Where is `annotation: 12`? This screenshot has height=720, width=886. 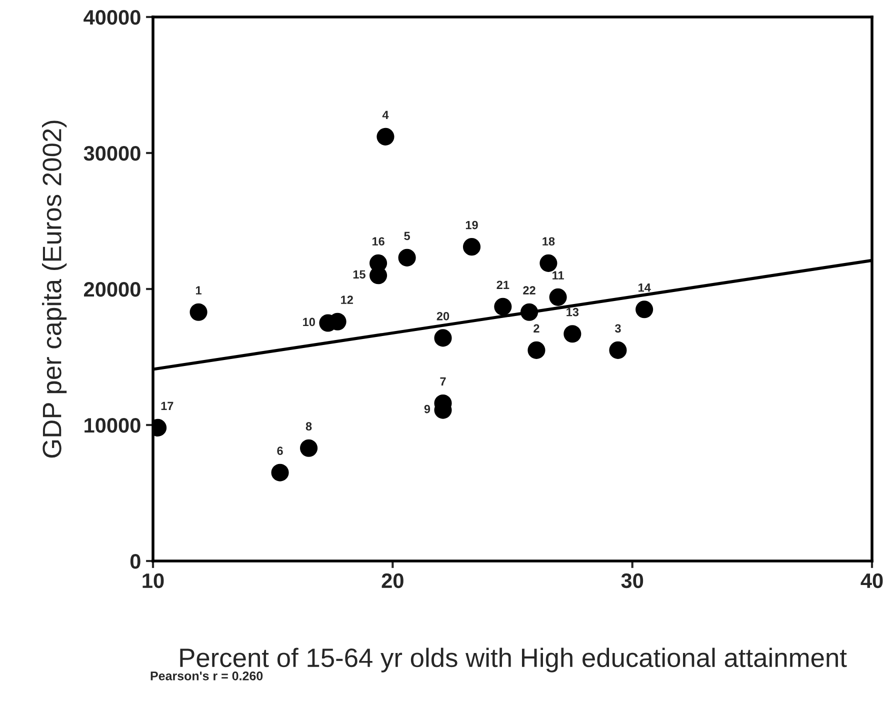 annotation: 12 is located at coordinates (347, 300).